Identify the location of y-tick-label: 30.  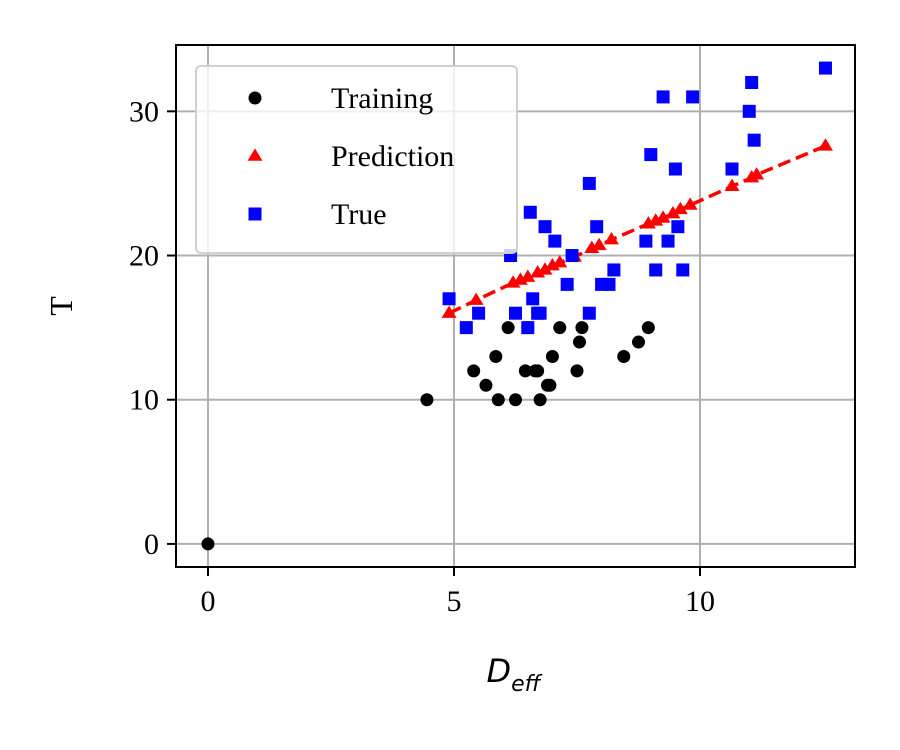
(144, 111).